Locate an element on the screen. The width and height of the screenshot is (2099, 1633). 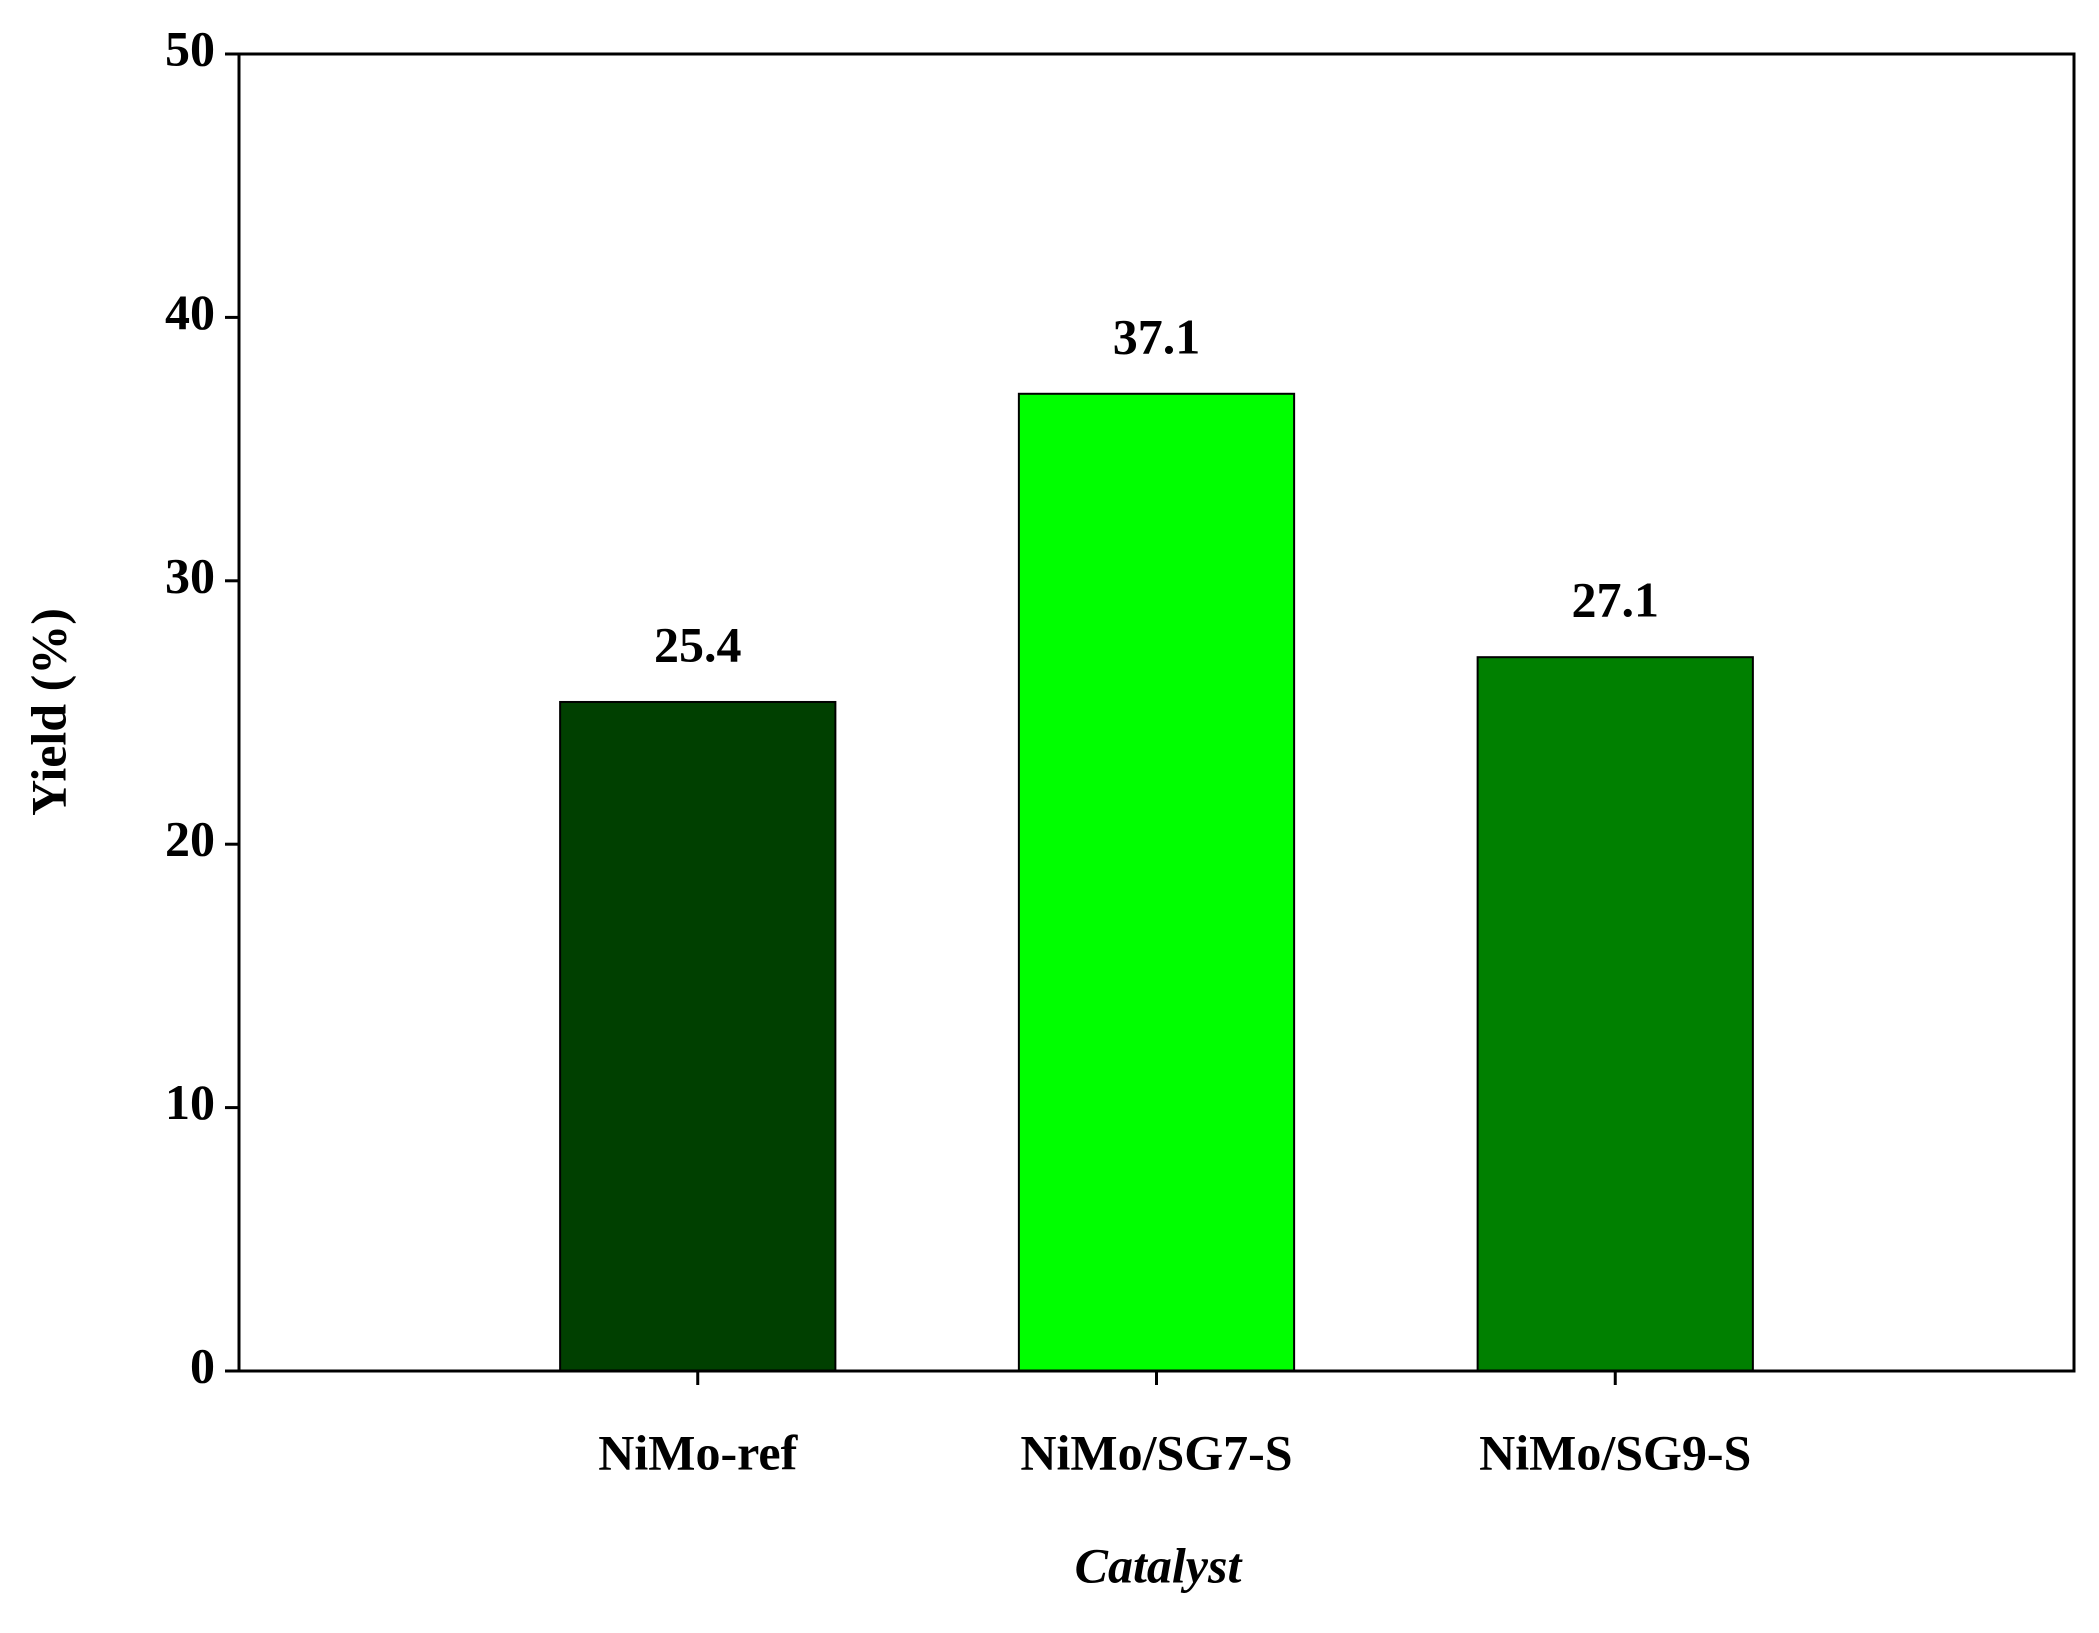
y-axis-label: Yield (%) is located at coordinates (48, 712).